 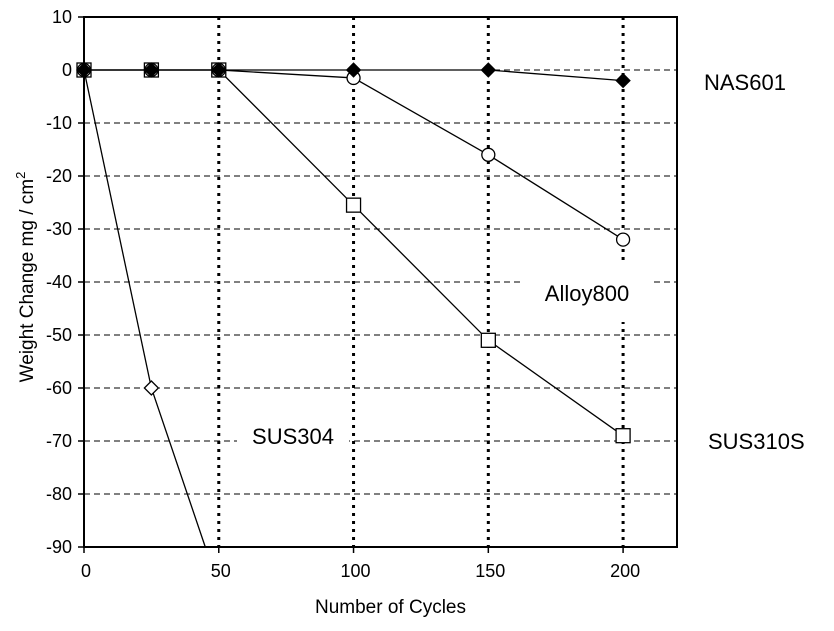 What do you see at coordinates (59, 335) in the screenshot?
I see `y-tick-label: -50` at bounding box center [59, 335].